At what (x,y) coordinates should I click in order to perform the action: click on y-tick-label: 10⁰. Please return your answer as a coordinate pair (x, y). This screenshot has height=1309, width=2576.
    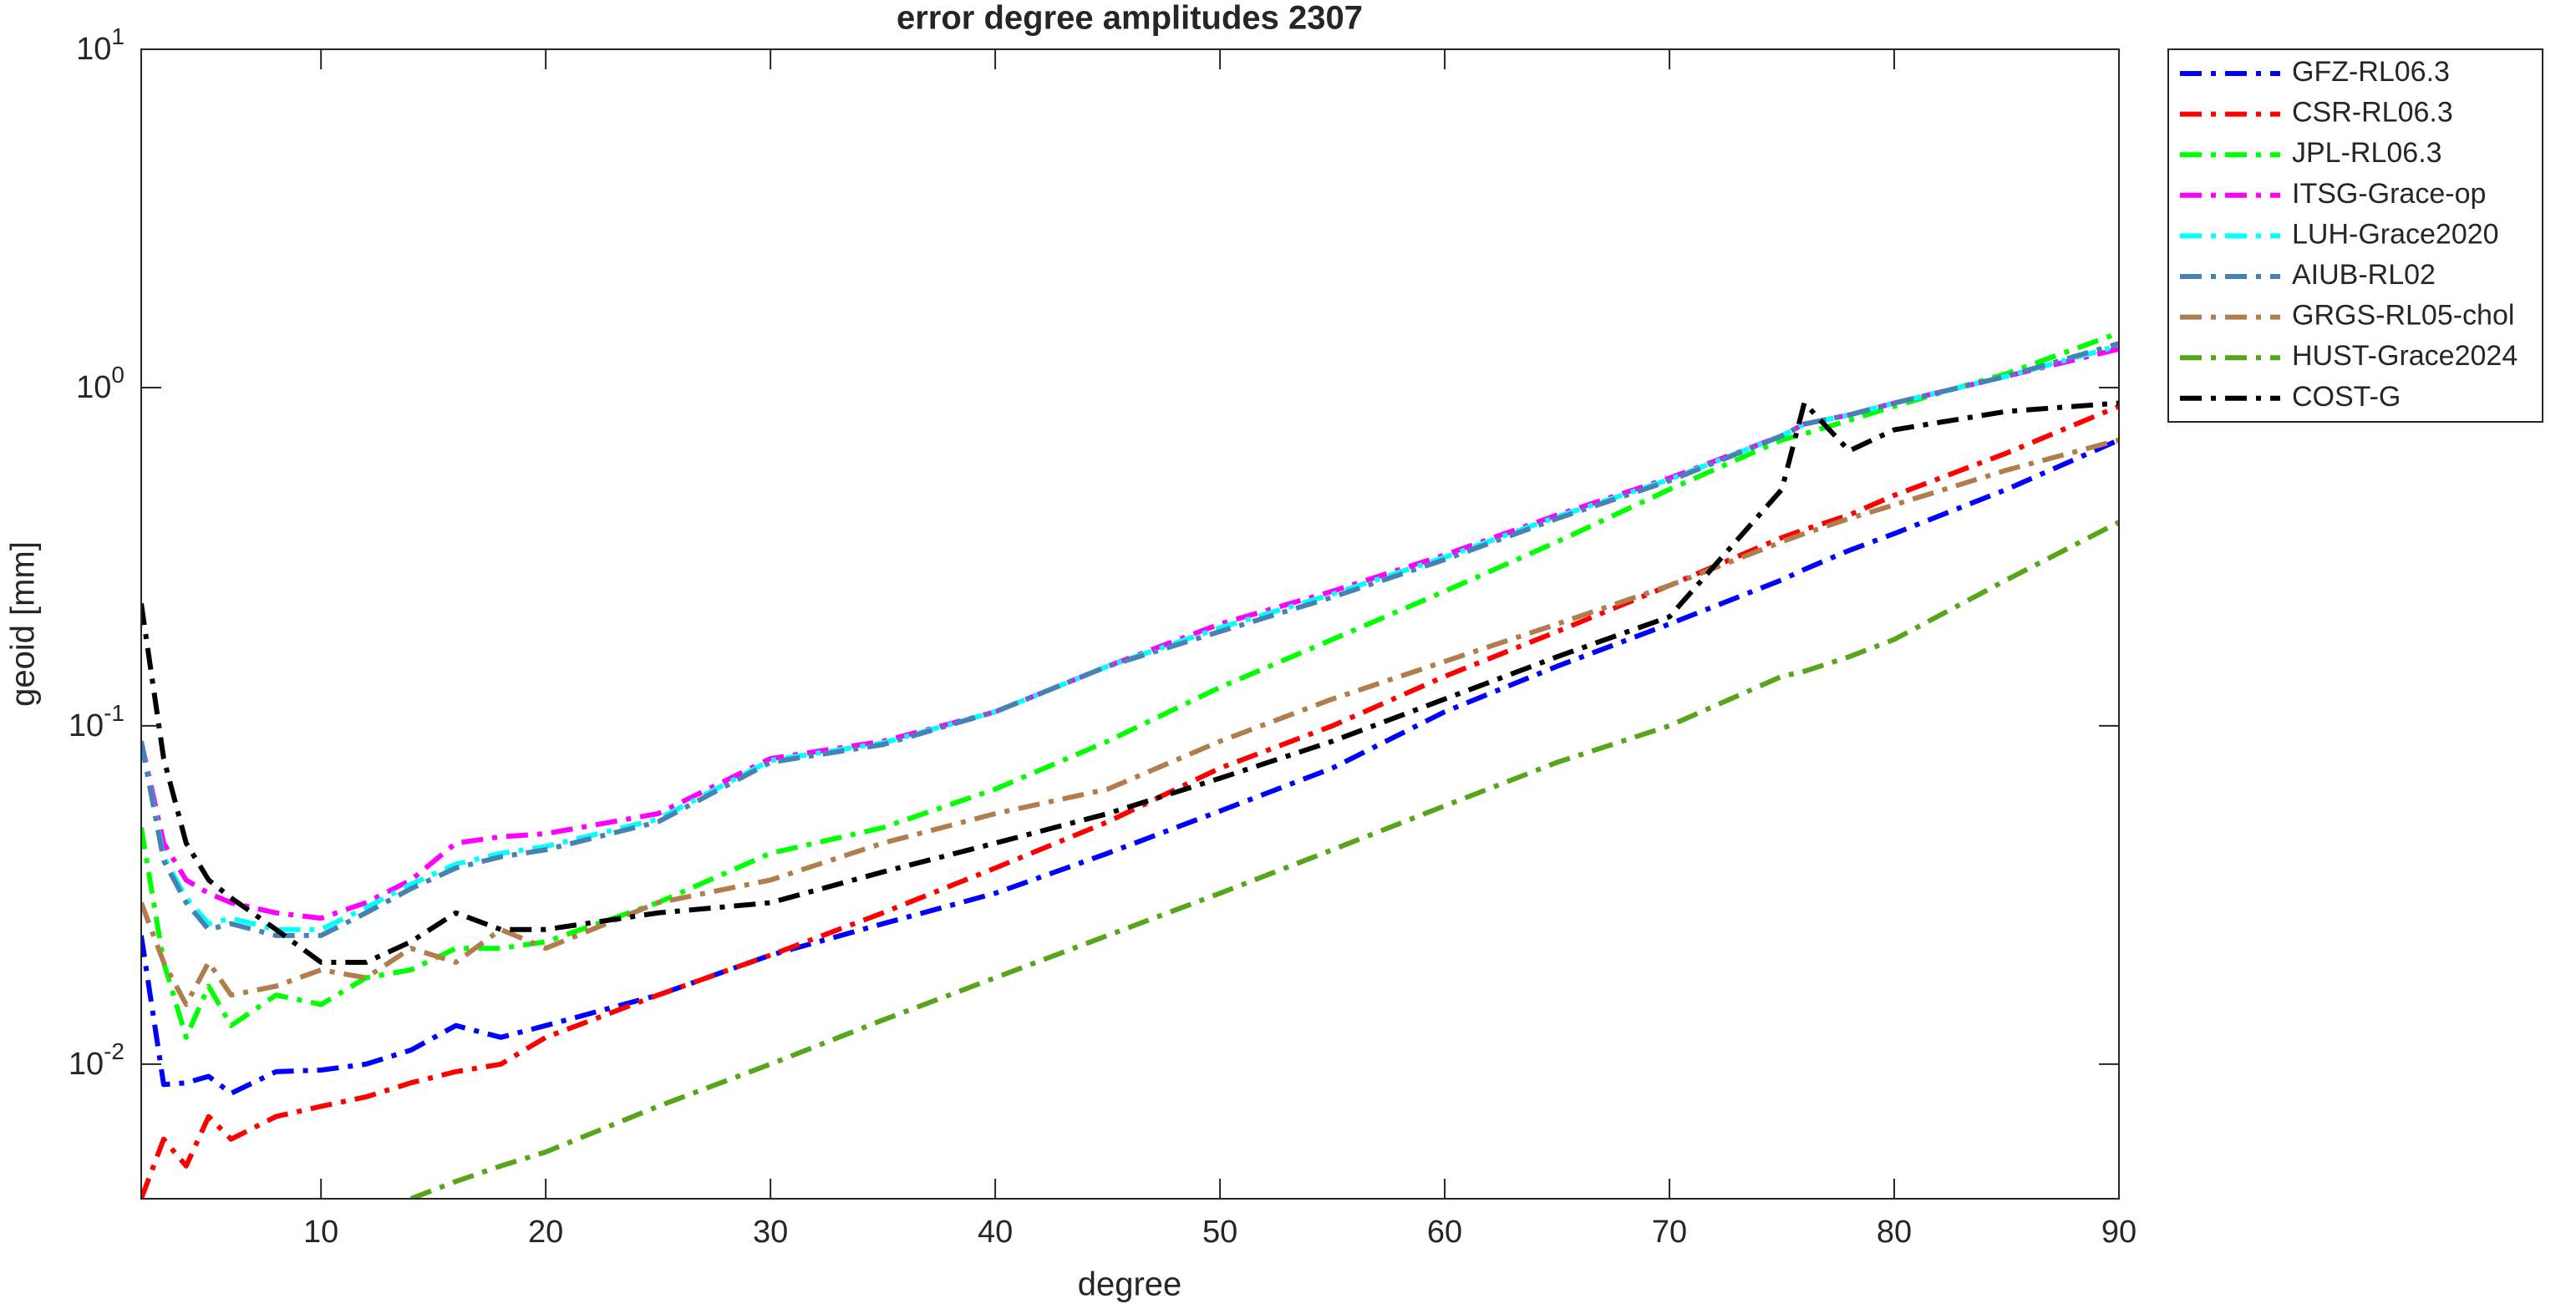
    Looking at the image, I should click on (100, 383).